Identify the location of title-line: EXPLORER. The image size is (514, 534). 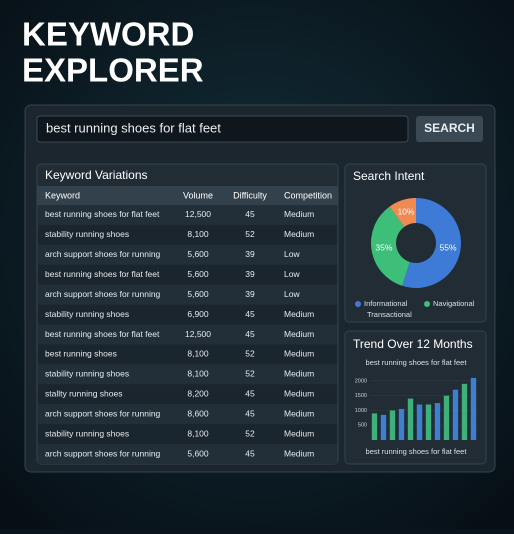
(113, 70).